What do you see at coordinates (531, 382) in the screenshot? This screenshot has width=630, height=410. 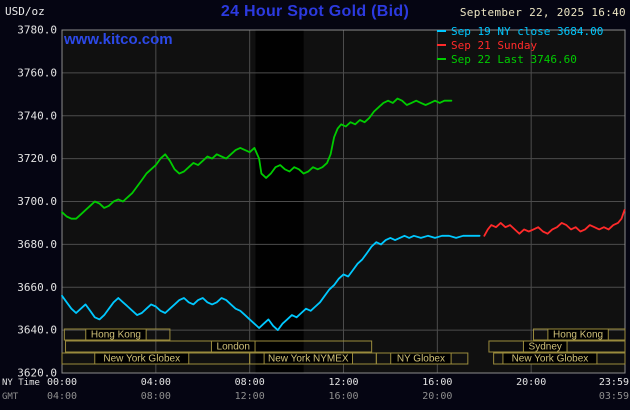 I see `x-tick-label: 20:00` at bounding box center [531, 382].